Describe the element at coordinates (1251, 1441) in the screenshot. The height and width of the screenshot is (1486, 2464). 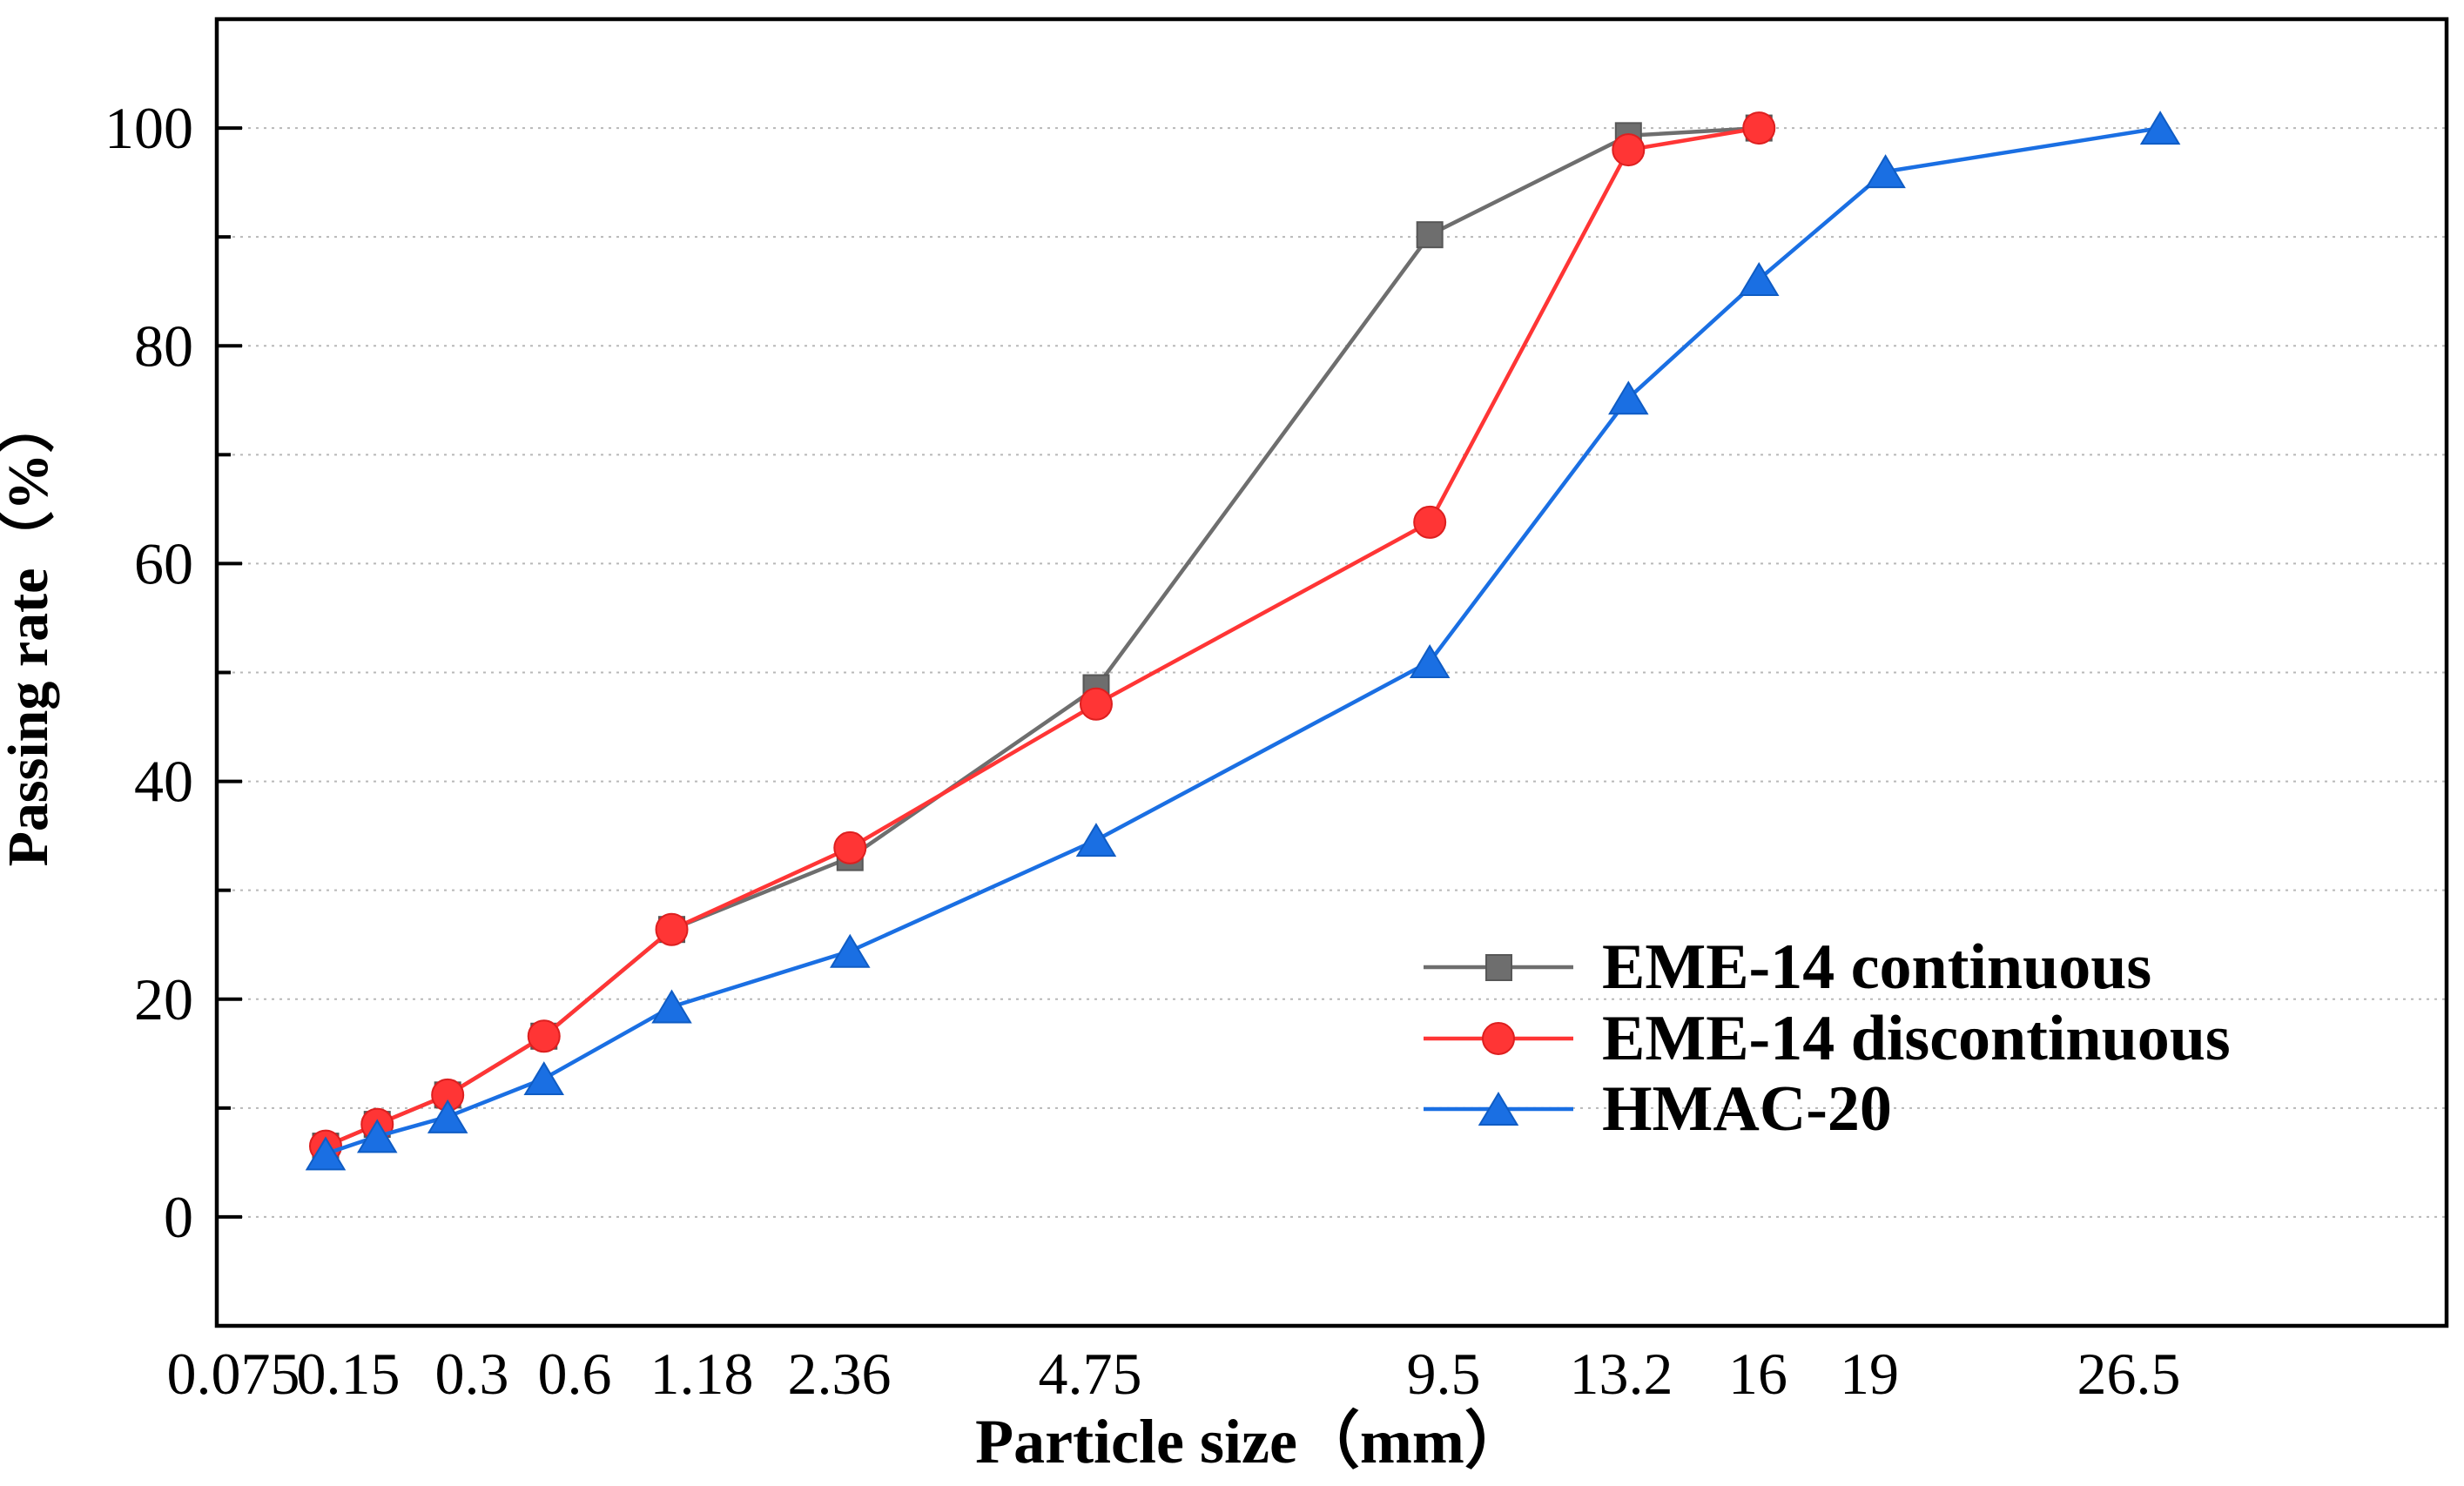
I see `x-axis-title: Particle size（mm）` at that location.